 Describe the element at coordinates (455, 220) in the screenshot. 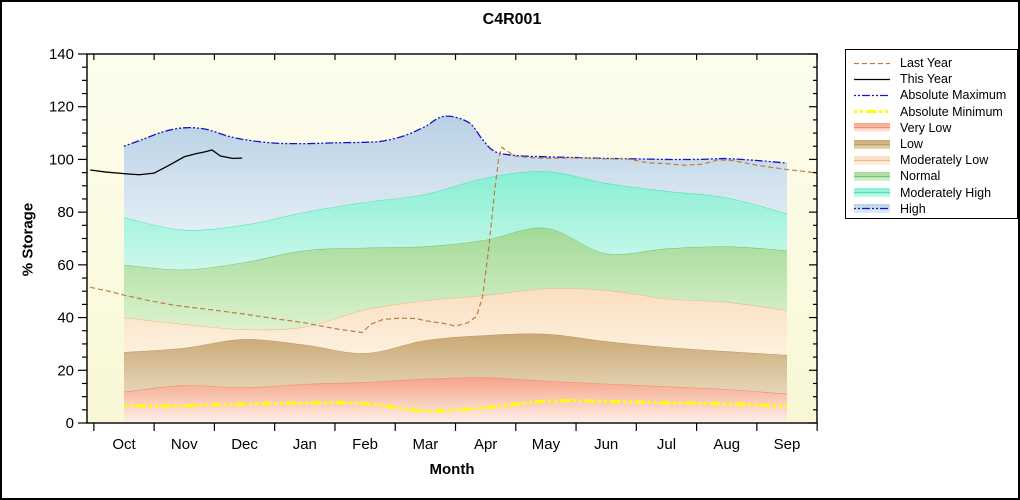

I see `band-moderately-high` at that location.